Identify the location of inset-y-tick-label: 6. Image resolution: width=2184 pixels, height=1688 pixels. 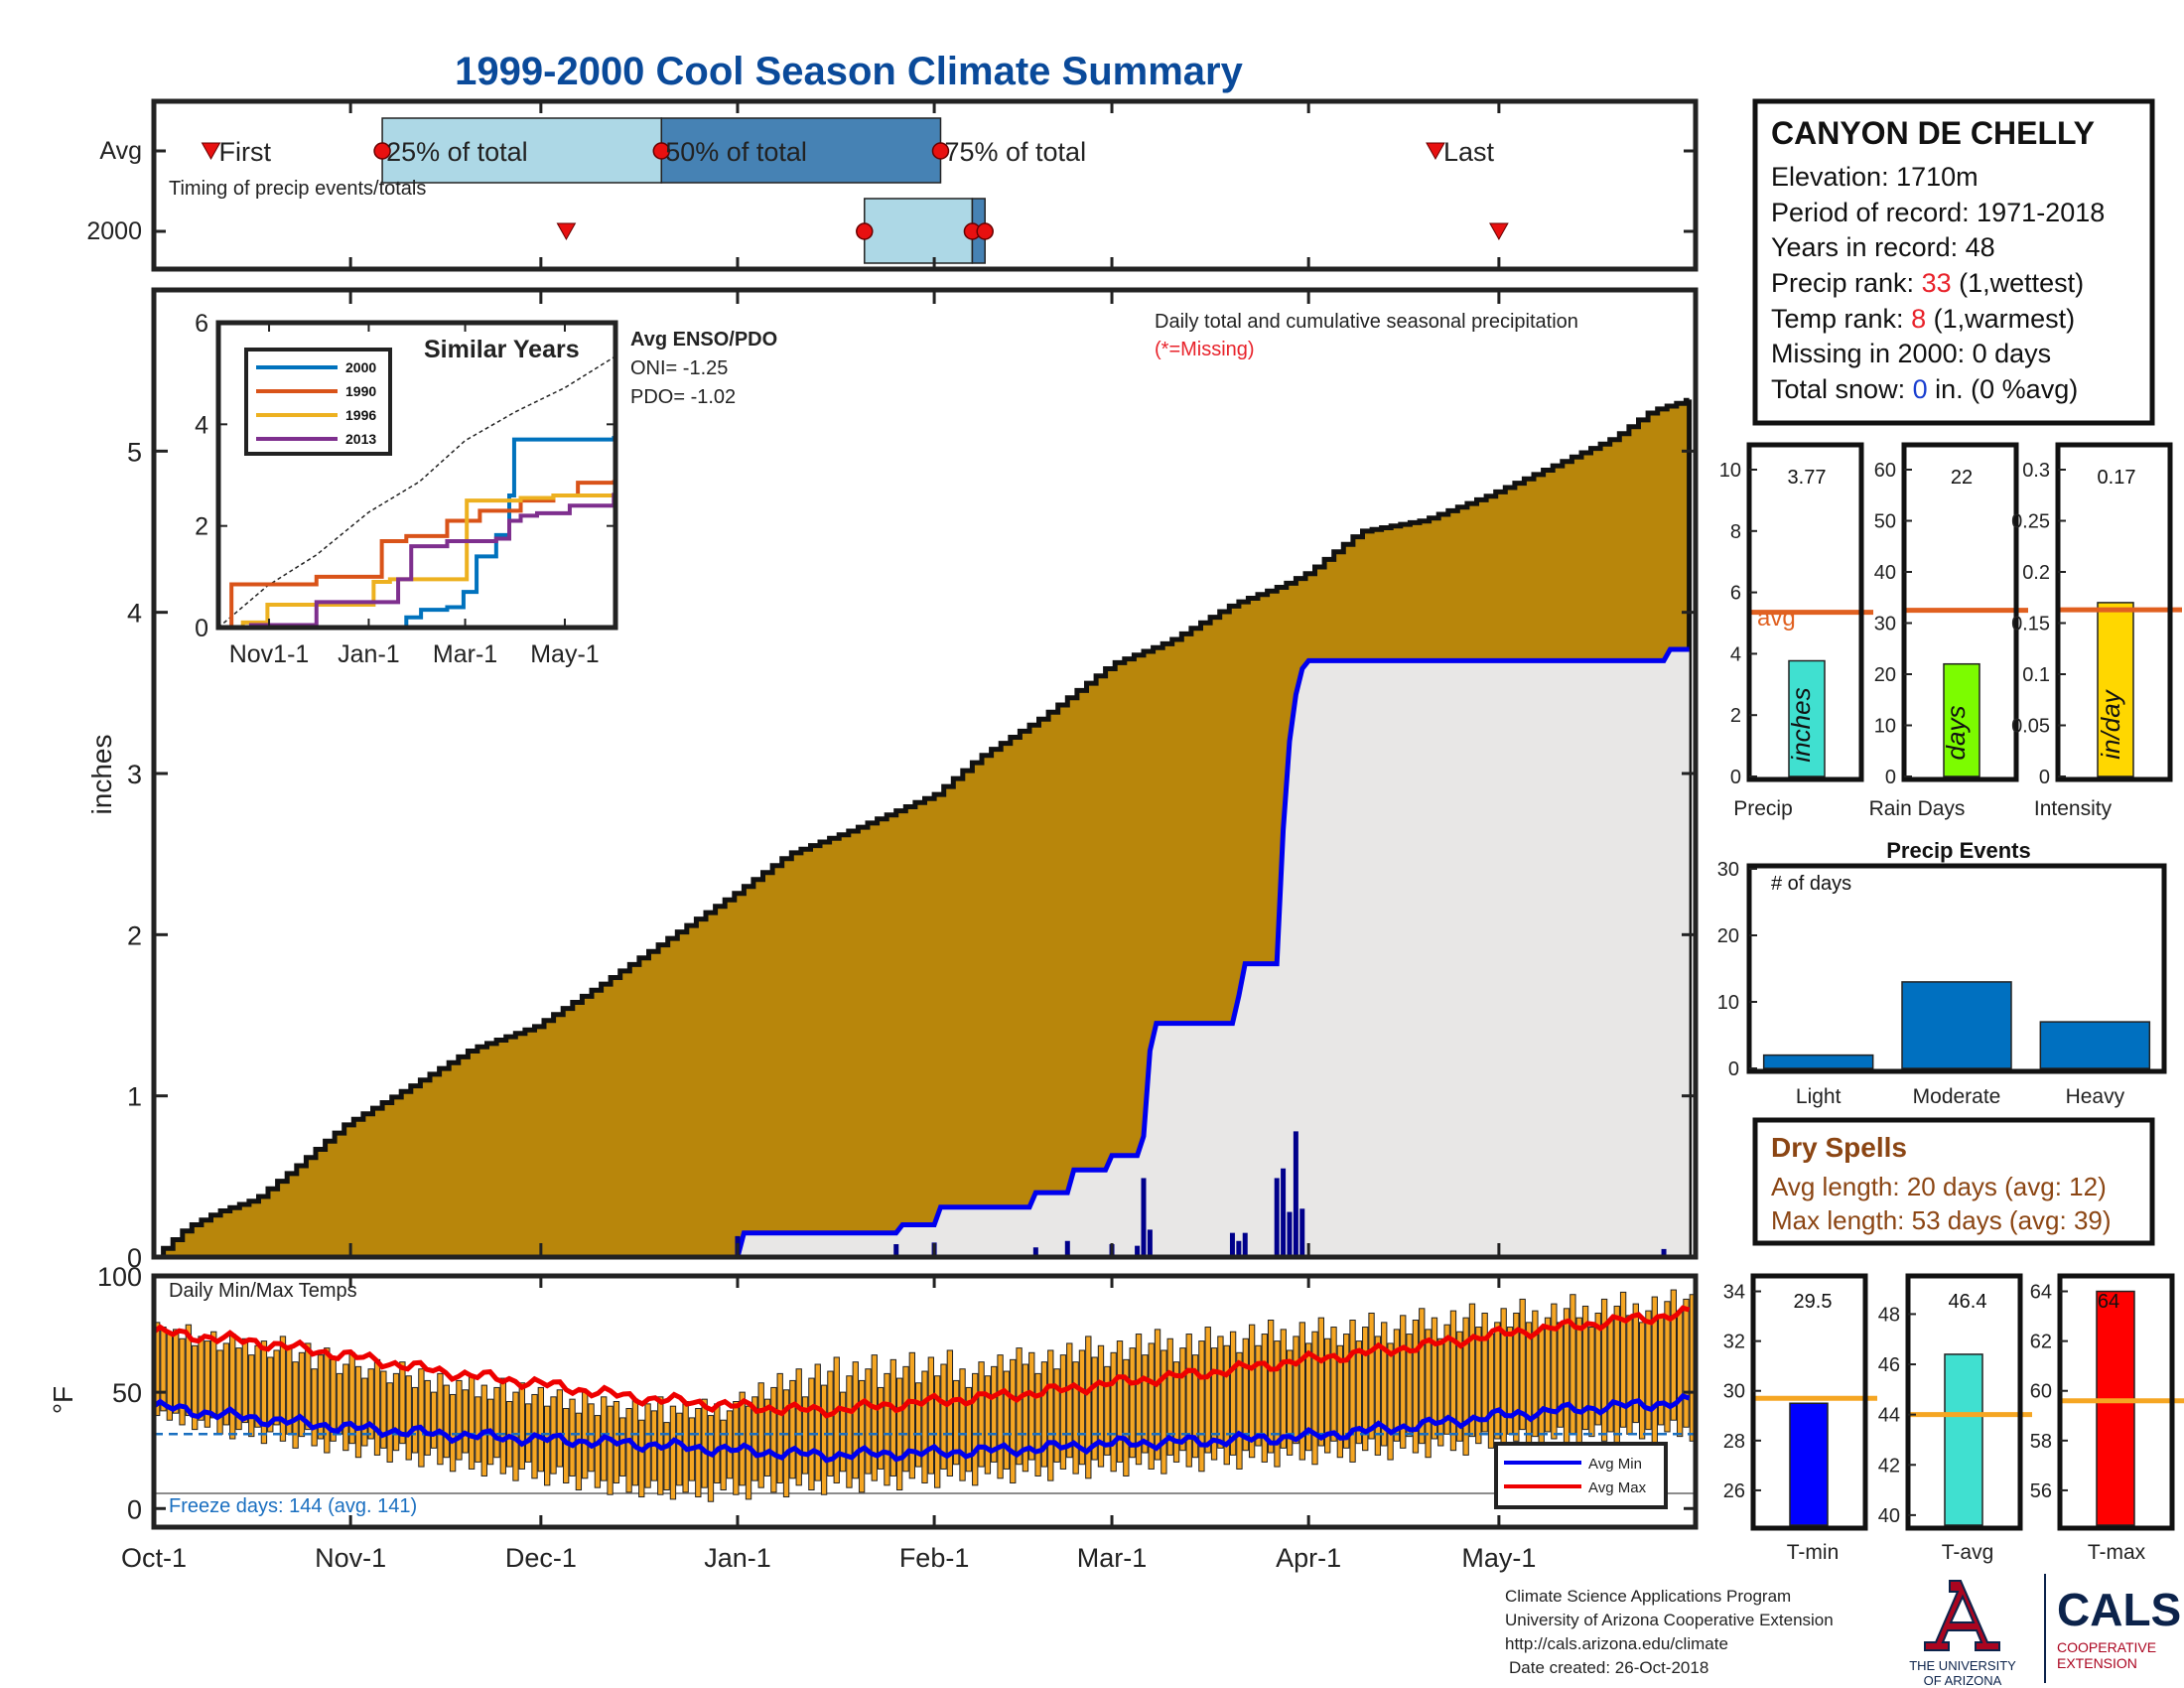
(201, 324).